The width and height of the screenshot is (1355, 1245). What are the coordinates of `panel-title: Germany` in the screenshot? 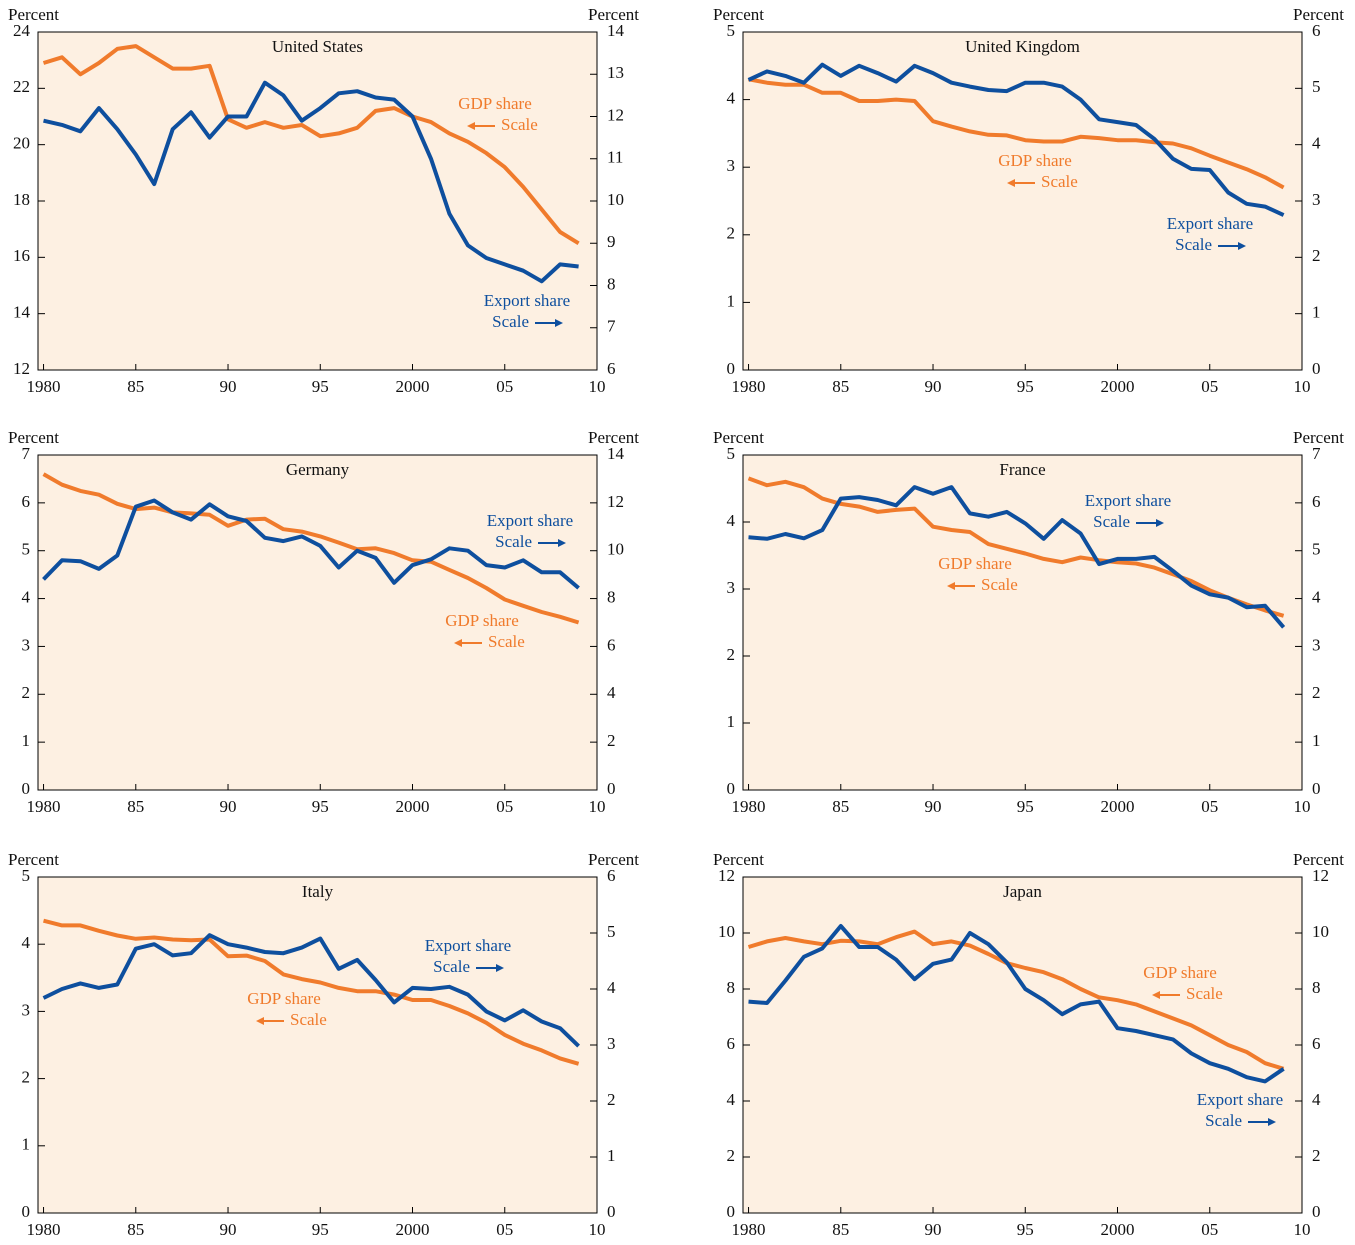 It's located at (318, 469).